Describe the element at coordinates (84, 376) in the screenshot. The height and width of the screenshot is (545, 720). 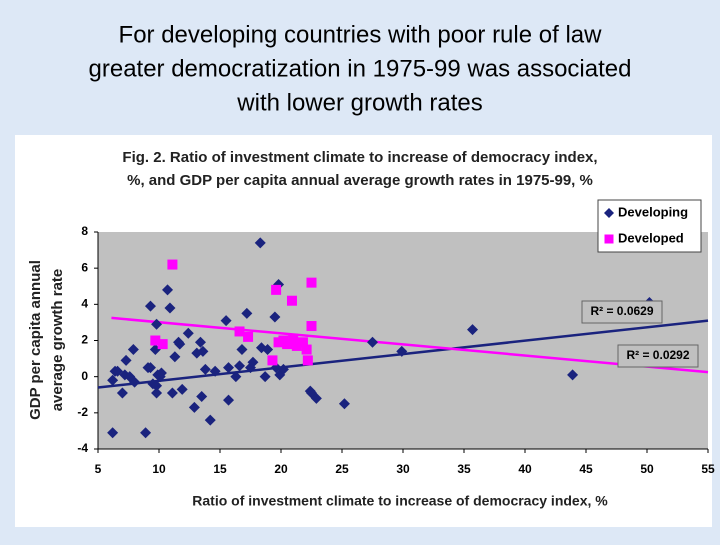
I see `y-tick-label: 0` at that location.